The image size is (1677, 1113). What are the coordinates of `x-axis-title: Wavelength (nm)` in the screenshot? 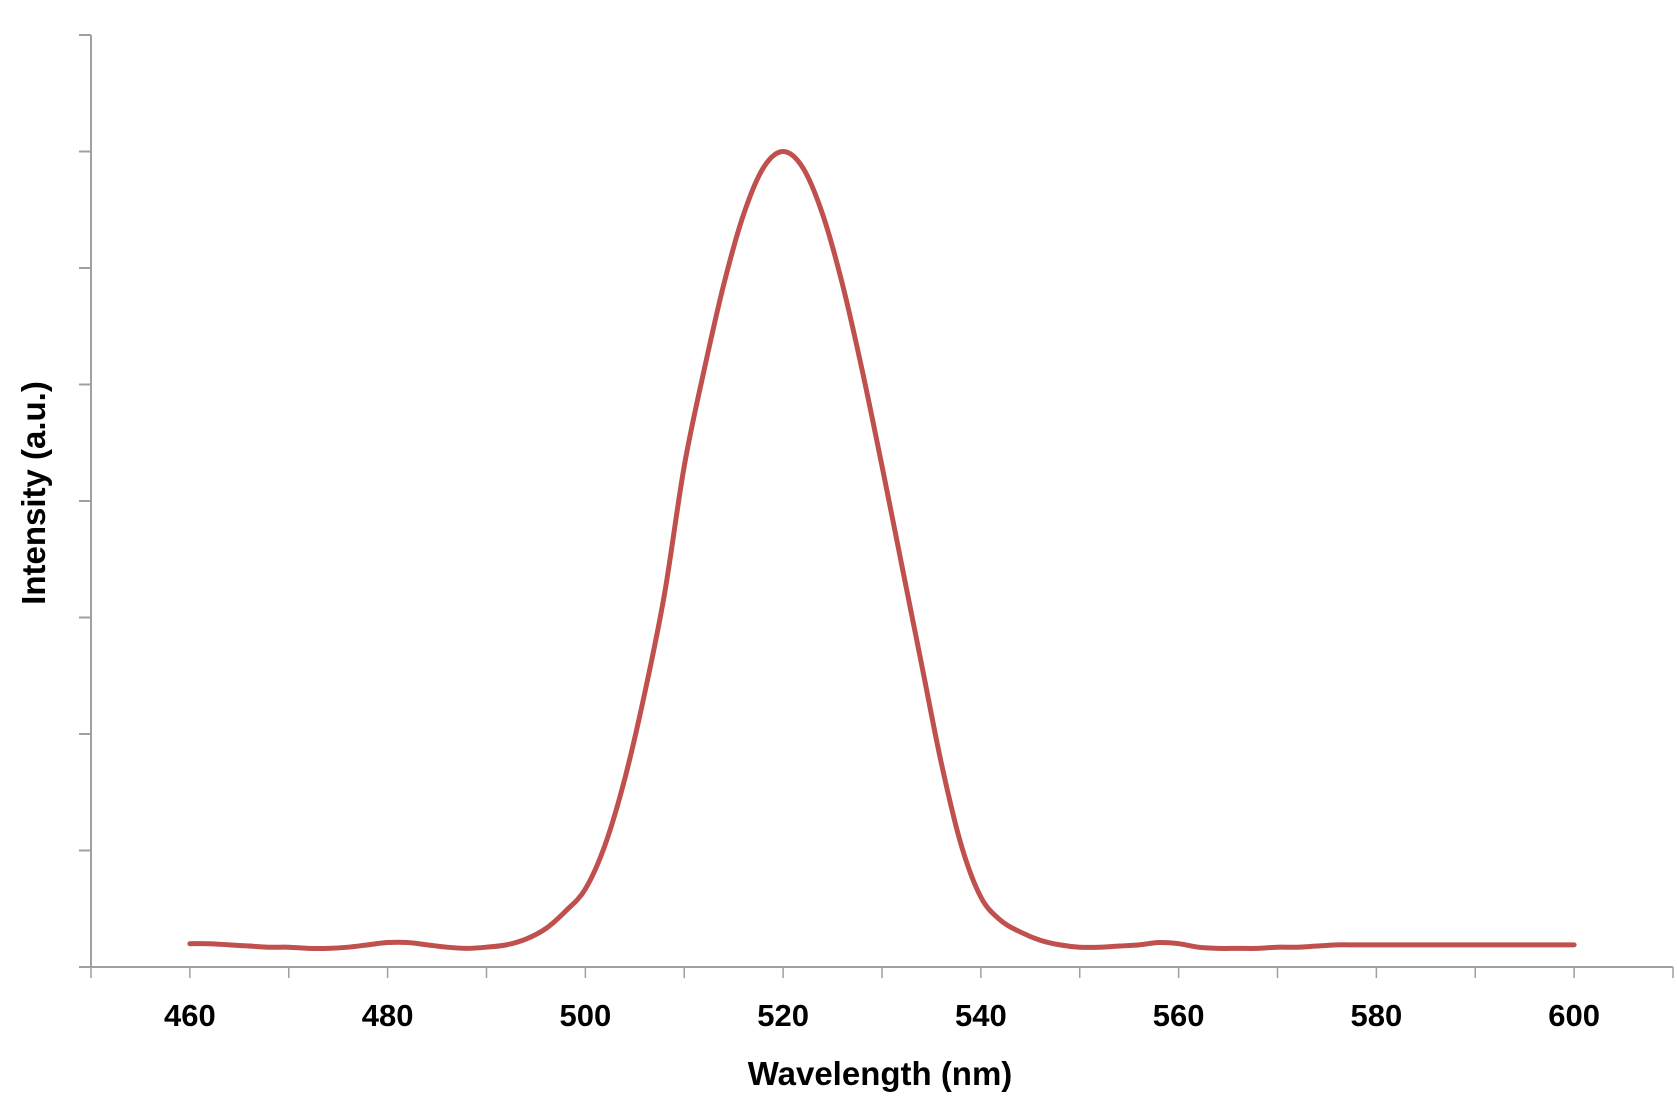 It's located at (880, 1073).